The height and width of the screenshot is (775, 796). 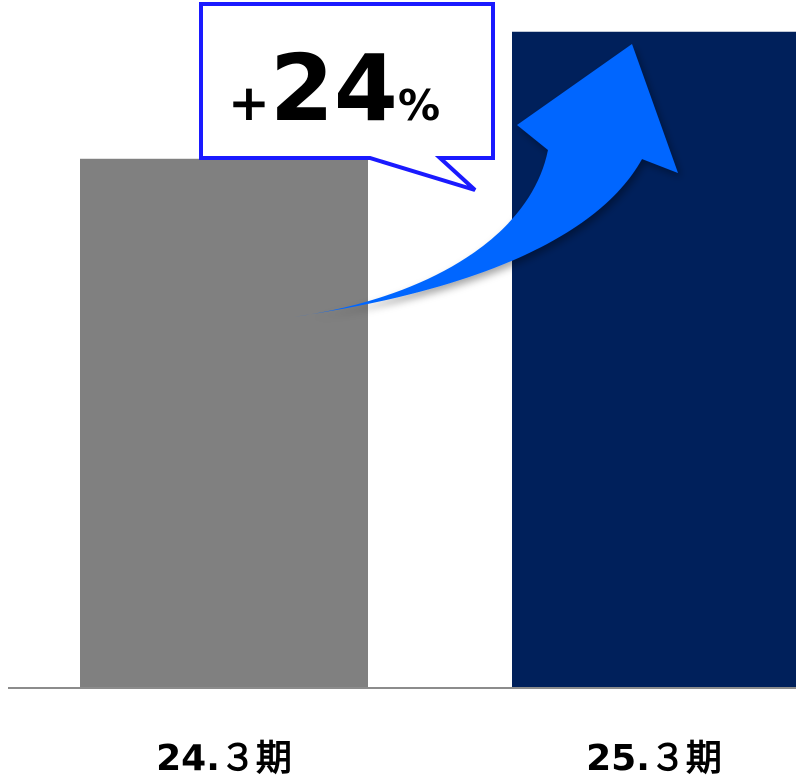 I want to click on category-label-2: 25.３期, so click(x=654, y=756).